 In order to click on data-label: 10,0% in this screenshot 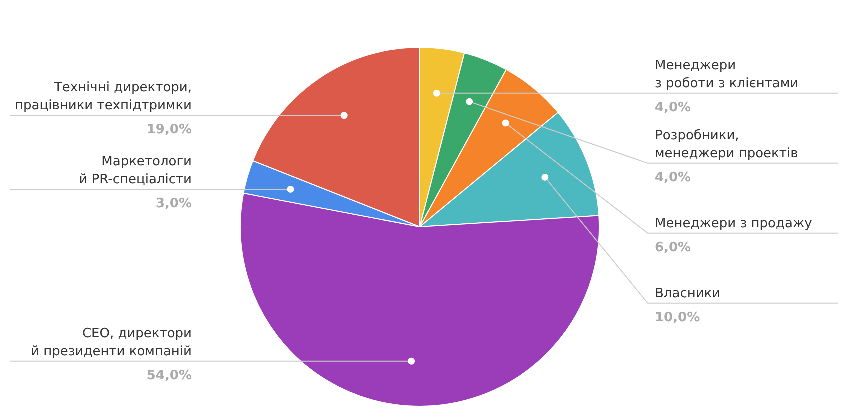, I will do `click(677, 318)`.